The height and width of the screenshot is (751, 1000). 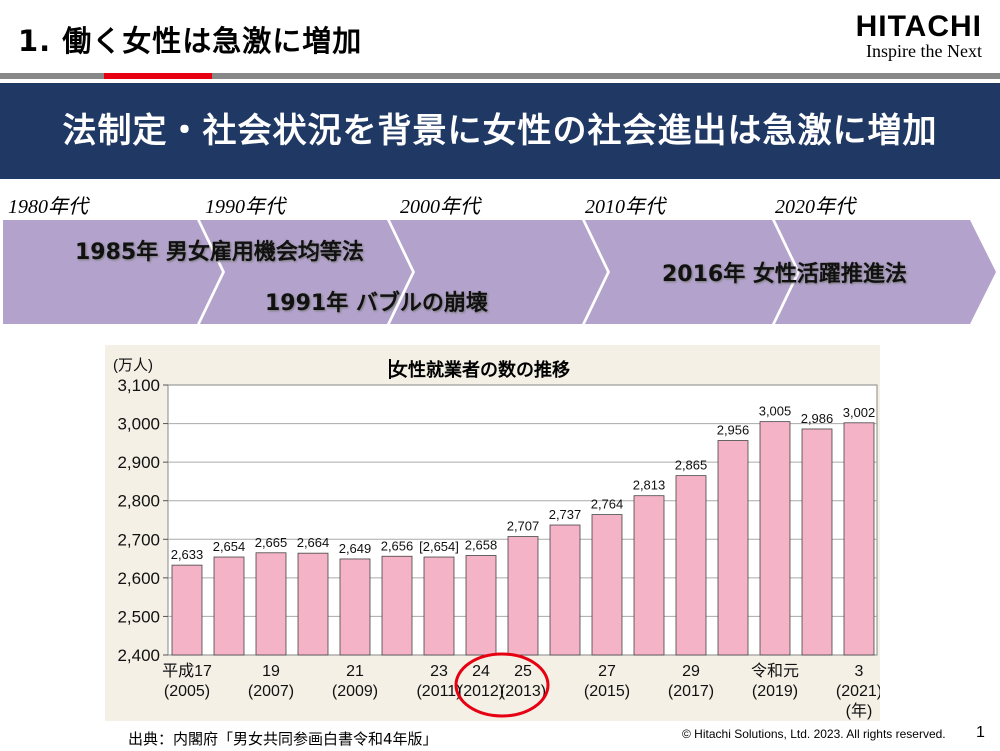 I want to click on x-tick-label: (2007), so click(x=271, y=691).